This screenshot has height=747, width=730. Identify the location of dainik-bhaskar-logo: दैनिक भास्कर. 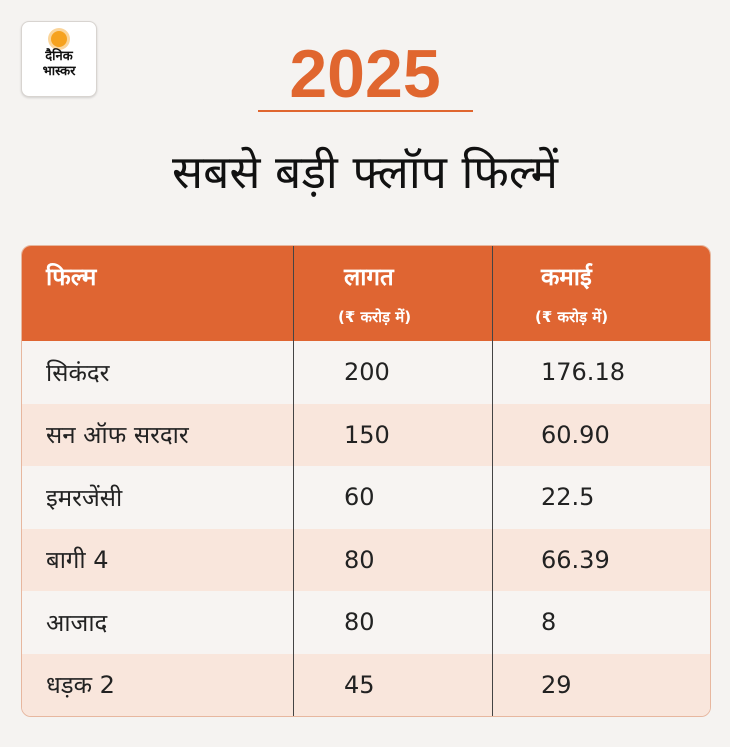
(59, 59).